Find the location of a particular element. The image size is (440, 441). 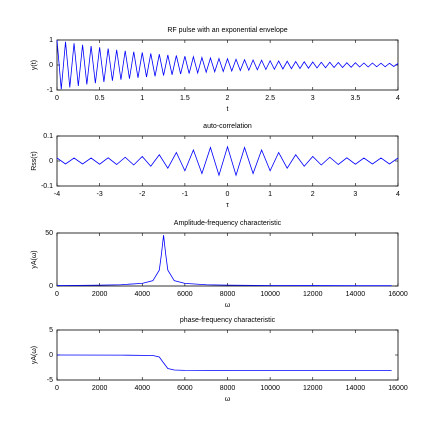

x-axis-label: τ is located at coordinates (227, 205).